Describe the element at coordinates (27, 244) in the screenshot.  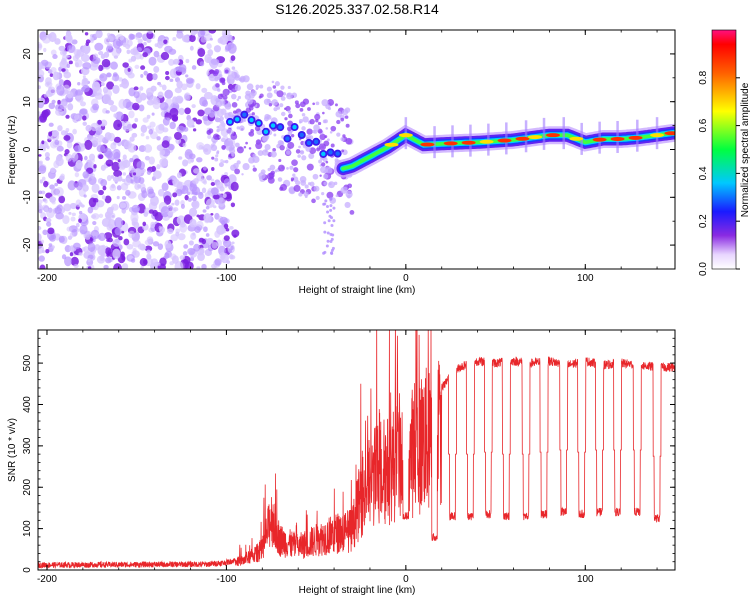
I see `y-tick-label: -20` at that location.